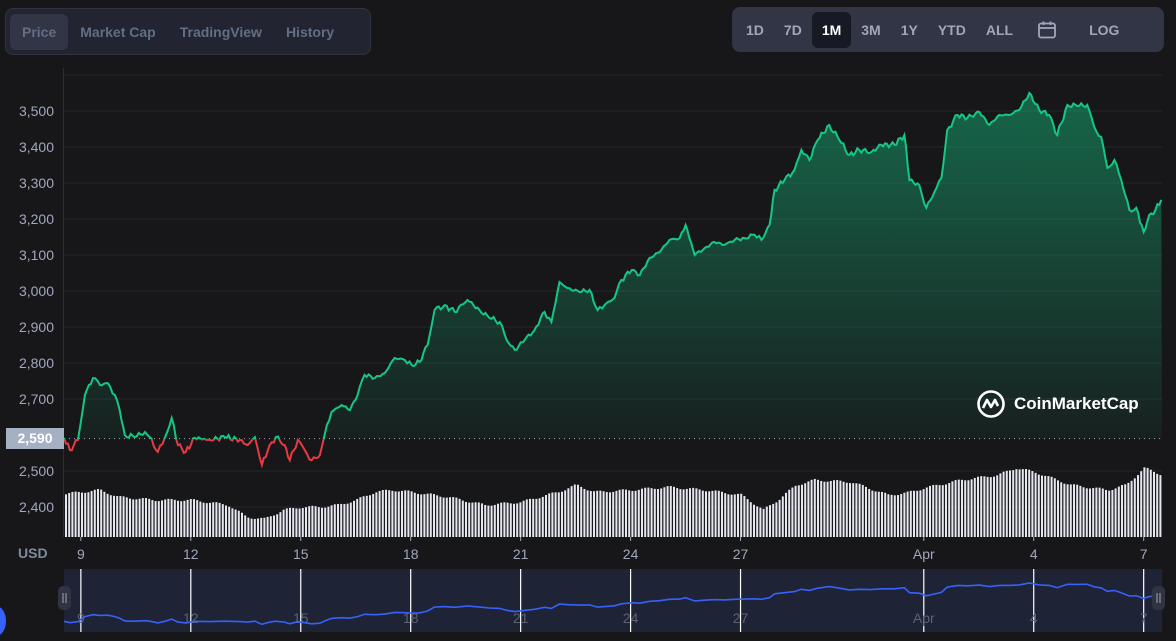 This screenshot has width=1176, height=641. Describe the element at coordinates (792, 29) in the screenshot. I see `range-7d: 7D` at that location.